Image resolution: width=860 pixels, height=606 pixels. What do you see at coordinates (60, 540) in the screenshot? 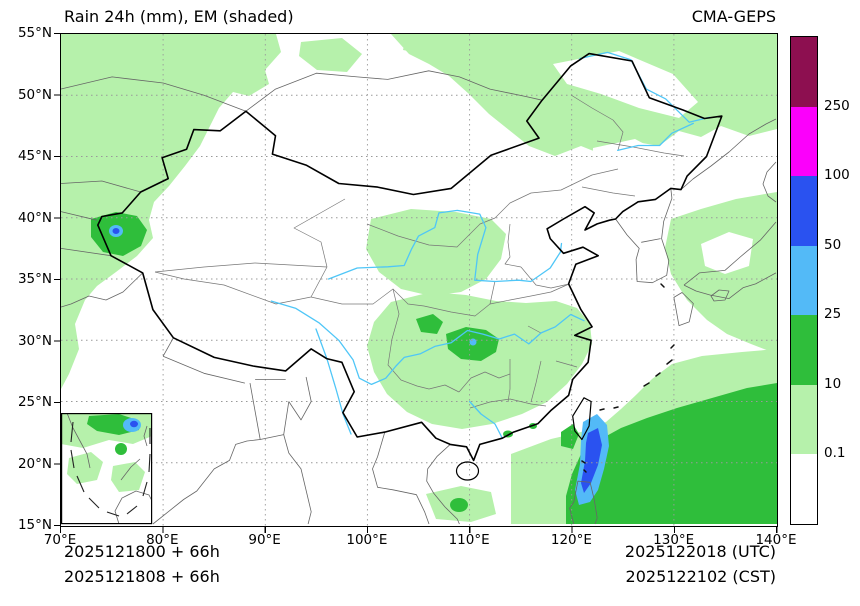
I see `x-tick-label-70e: 70°E` at bounding box center [60, 540].